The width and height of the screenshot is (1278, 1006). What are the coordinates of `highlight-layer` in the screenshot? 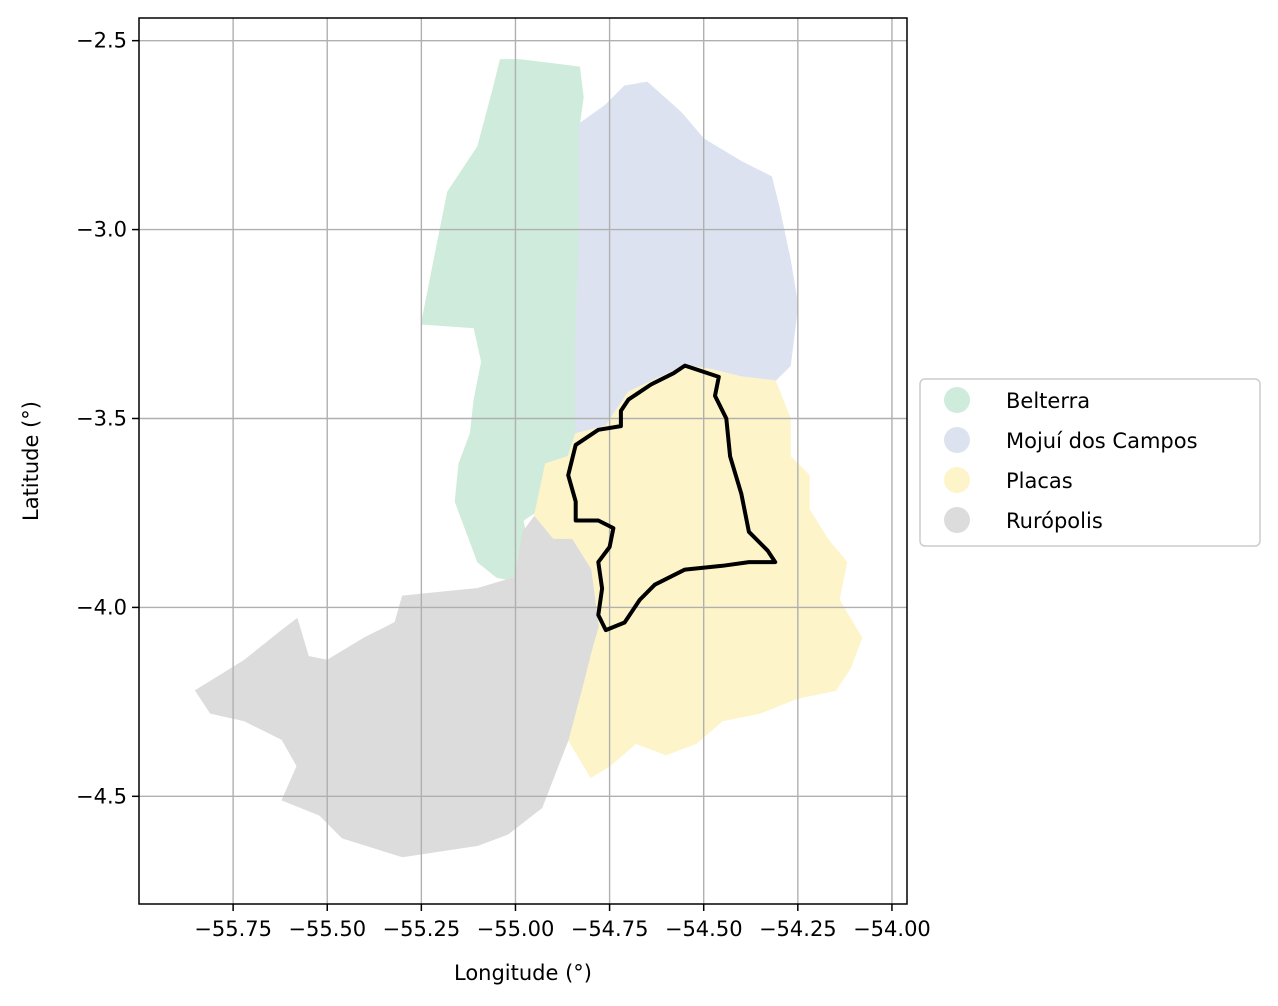 It's located at (672, 498).